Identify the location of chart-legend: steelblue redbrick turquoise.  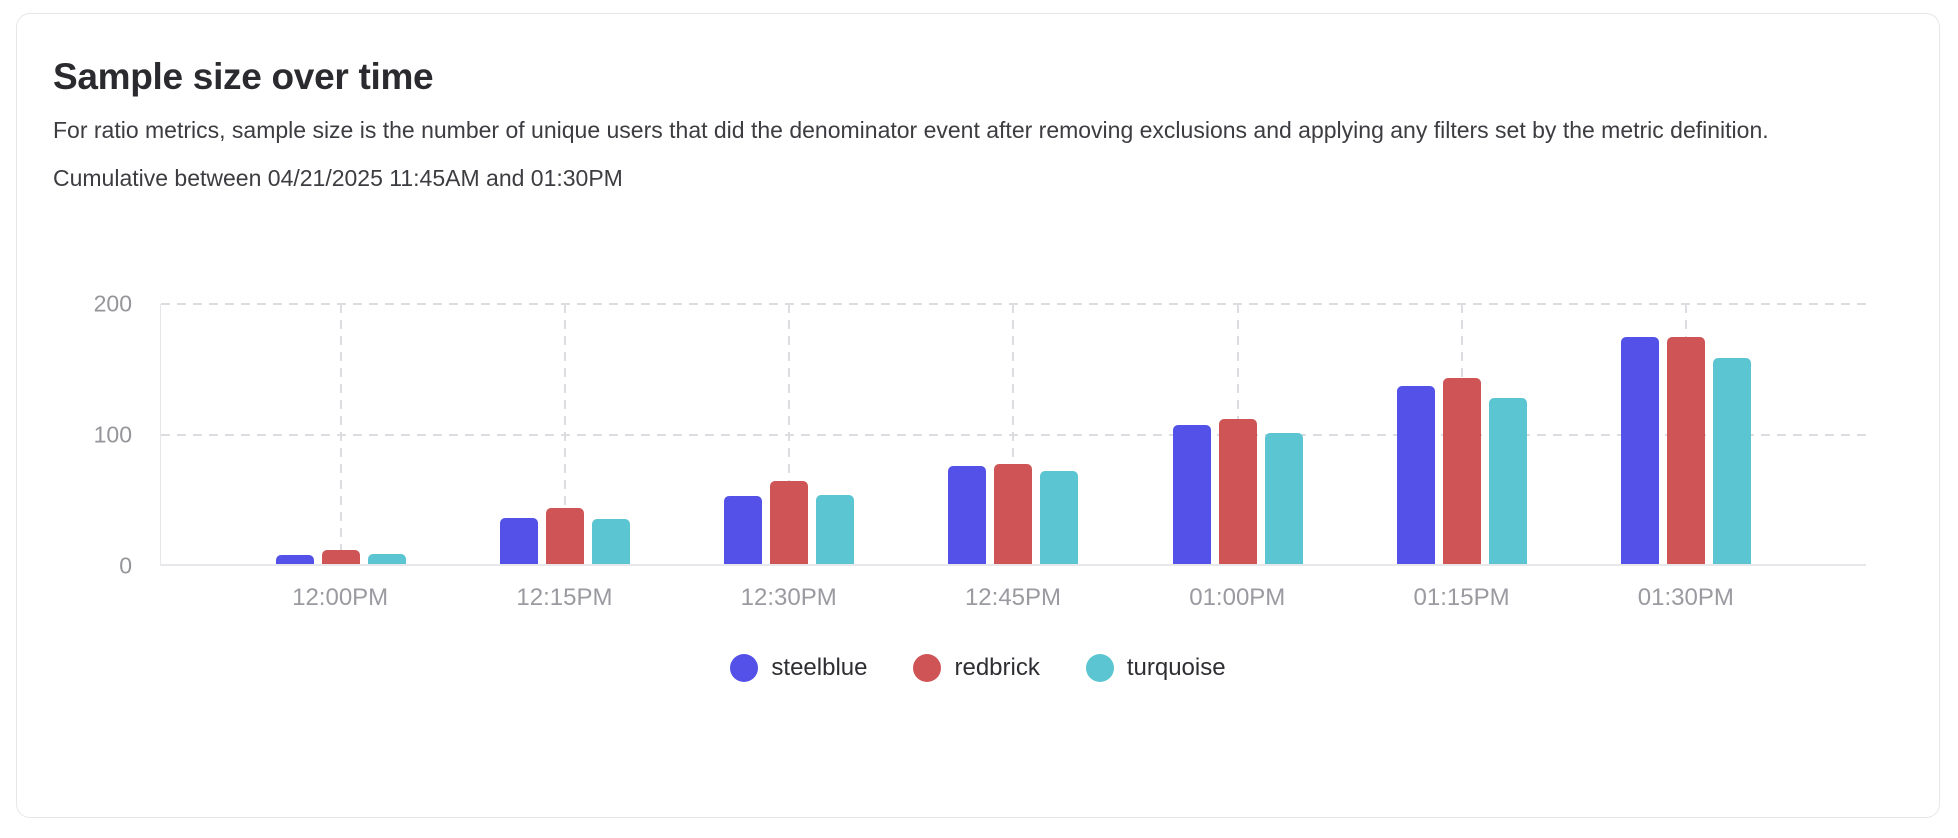
(978, 668).